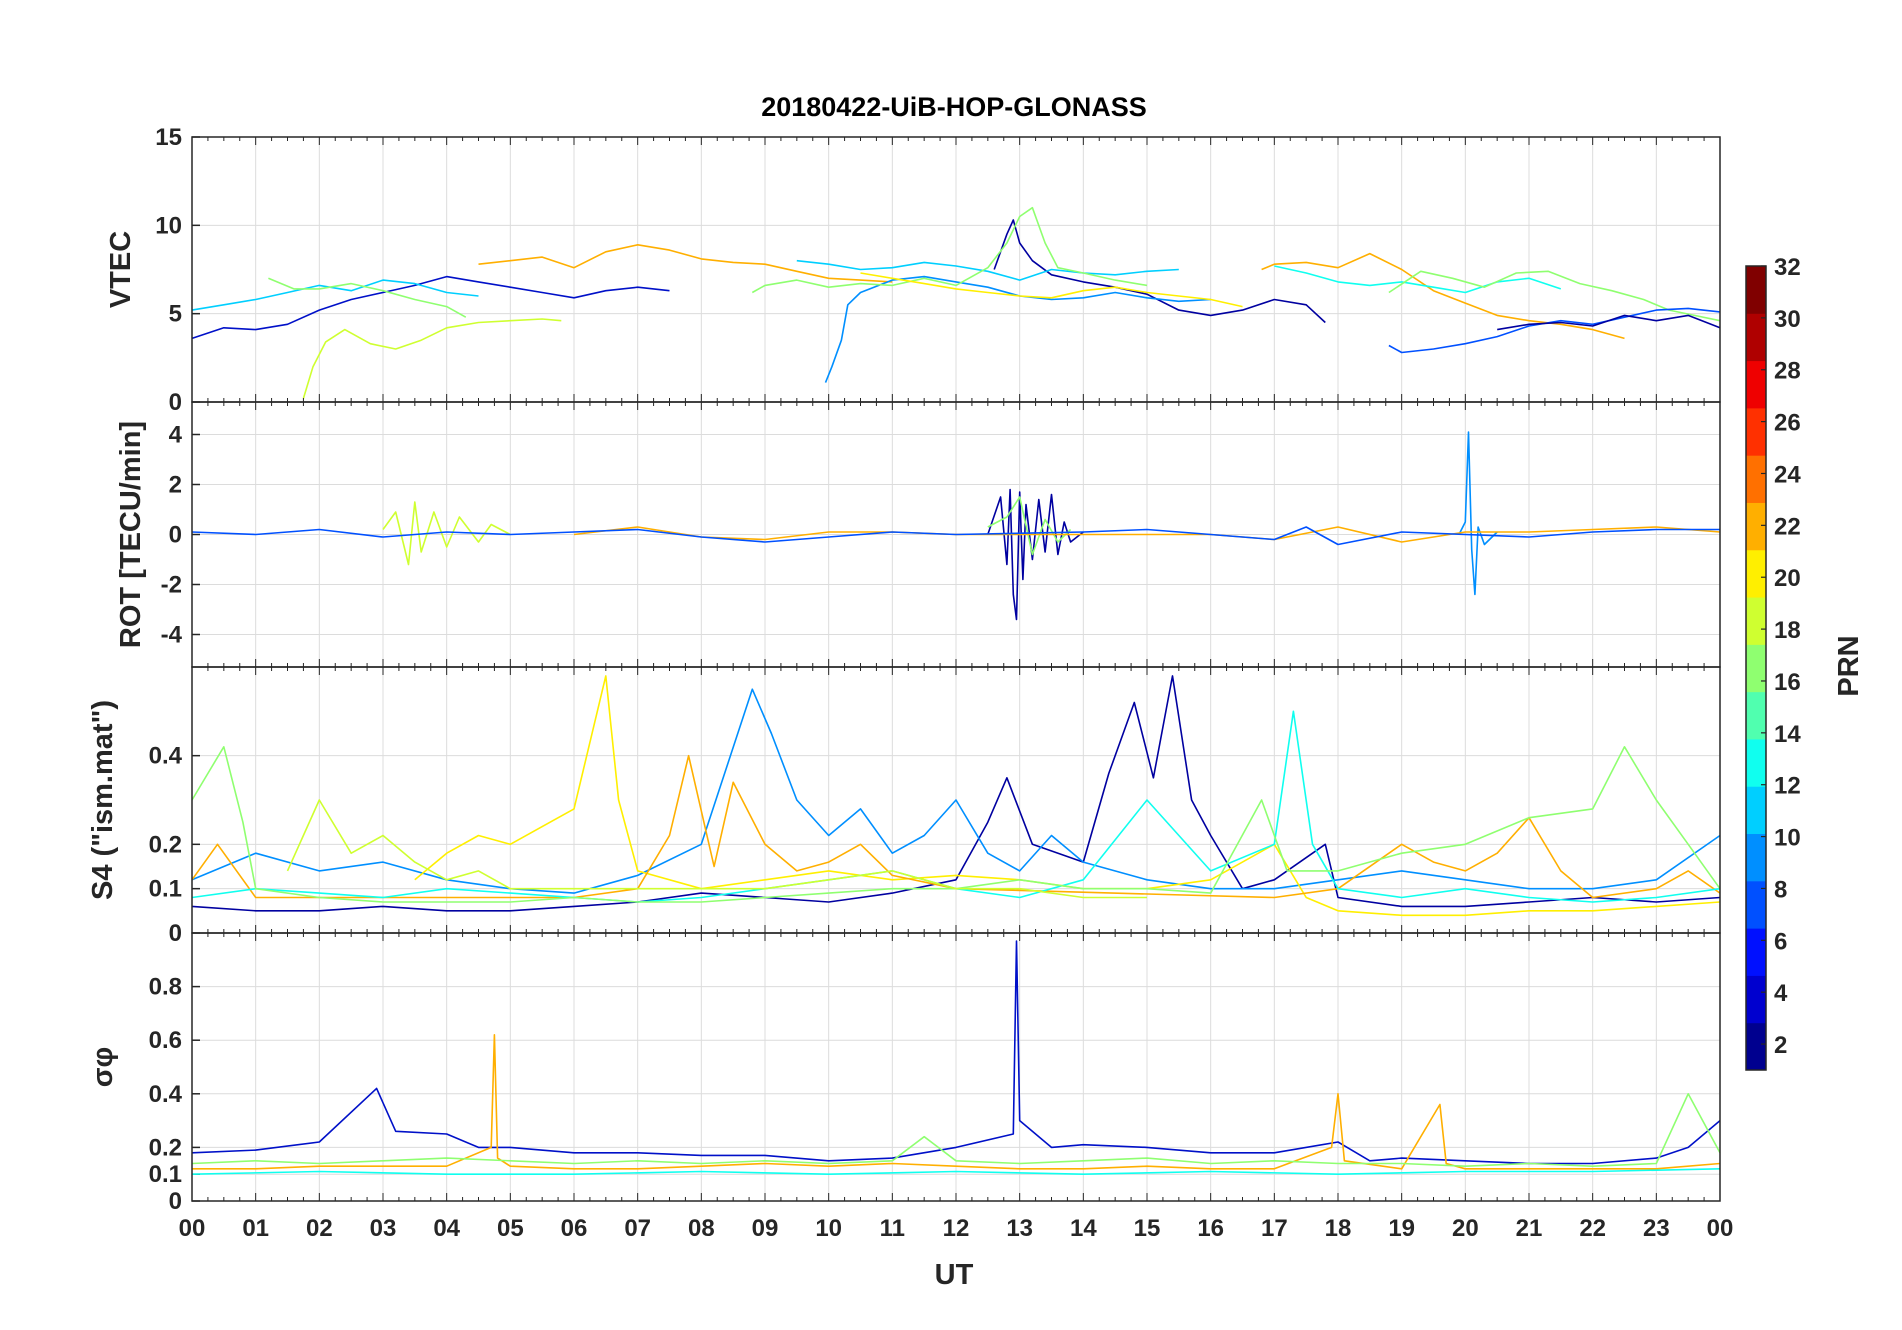 The image size is (1902, 1330). Describe the element at coordinates (168, 137) in the screenshot. I see `y-tick-label: 15` at that location.